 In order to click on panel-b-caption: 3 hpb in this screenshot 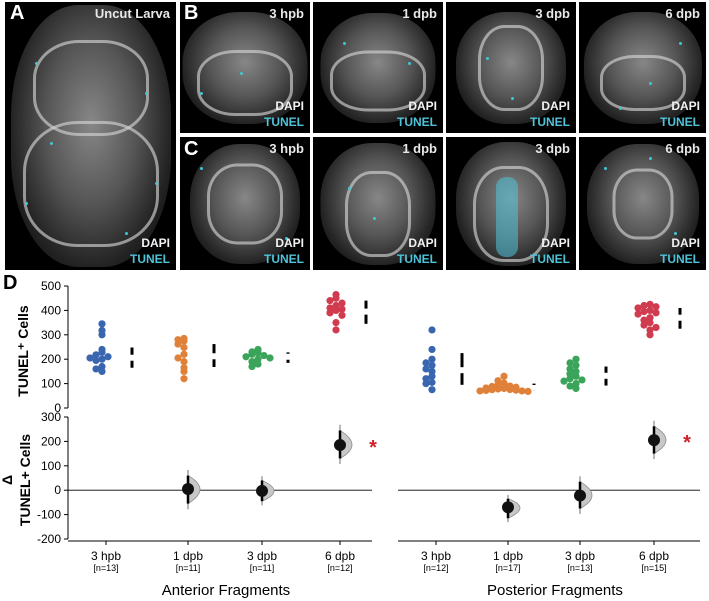, I will do `click(286, 13)`.